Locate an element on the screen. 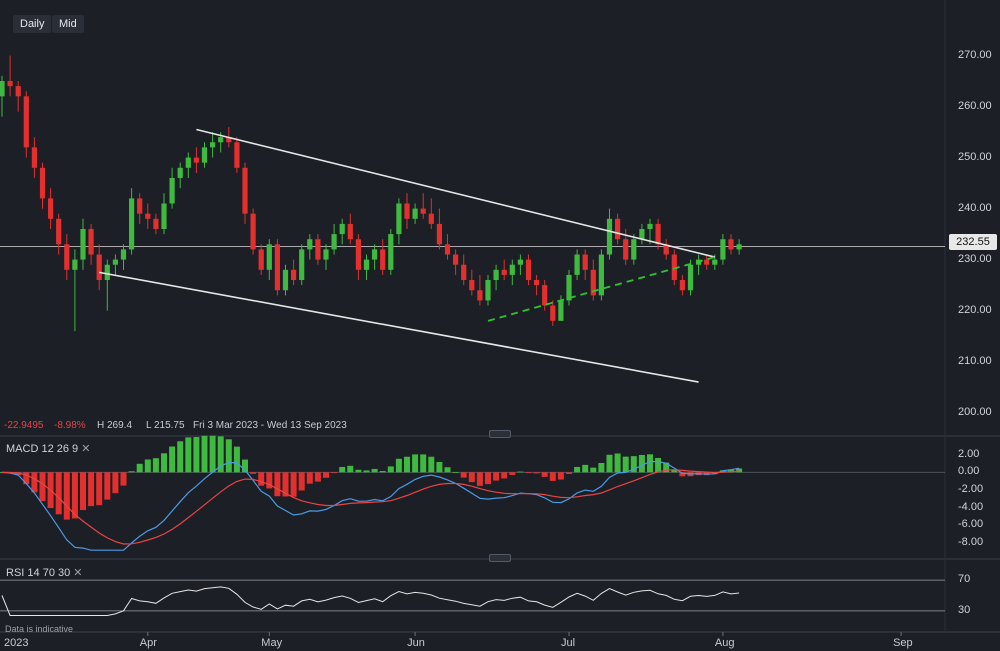  price-tick-label: 250.00 is located at coordinates (975, 156).